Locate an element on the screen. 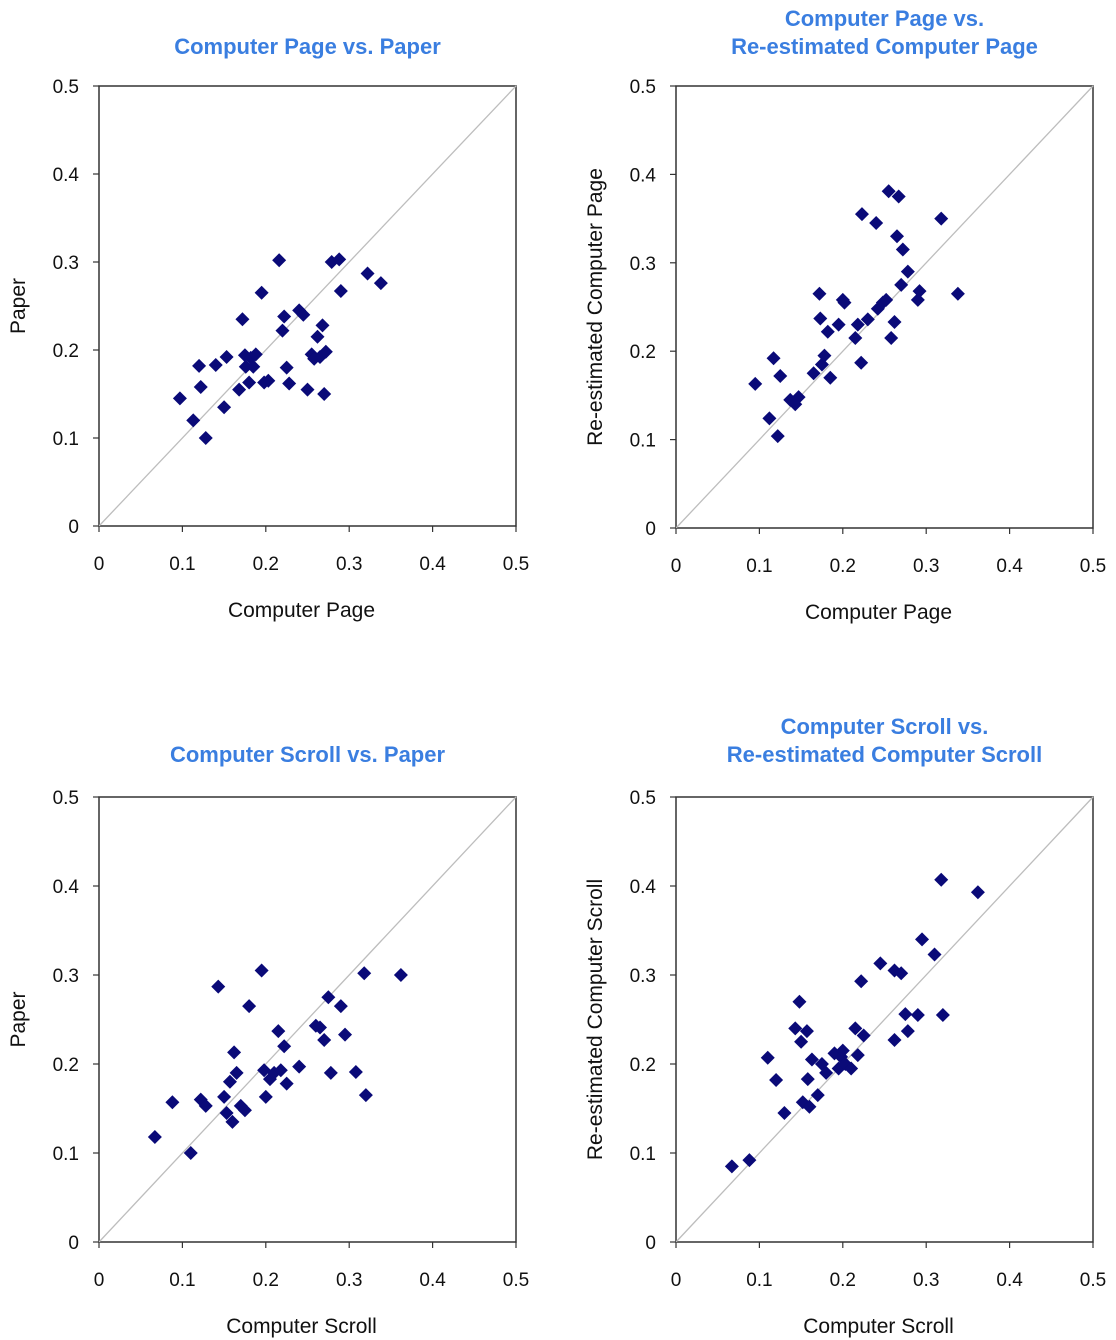  chart-3-reference-line is located at coordinates (307, 1019).